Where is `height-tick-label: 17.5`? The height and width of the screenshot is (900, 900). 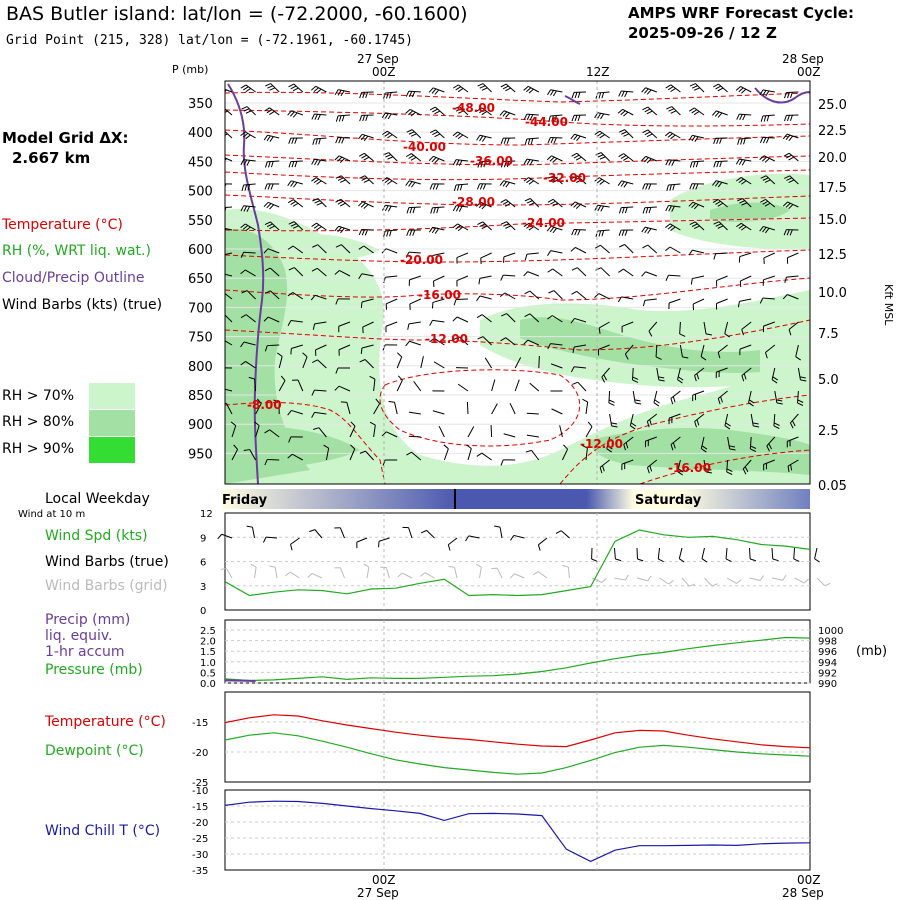
height-tick-label: 17.5 is located at coordinates (832, 188).